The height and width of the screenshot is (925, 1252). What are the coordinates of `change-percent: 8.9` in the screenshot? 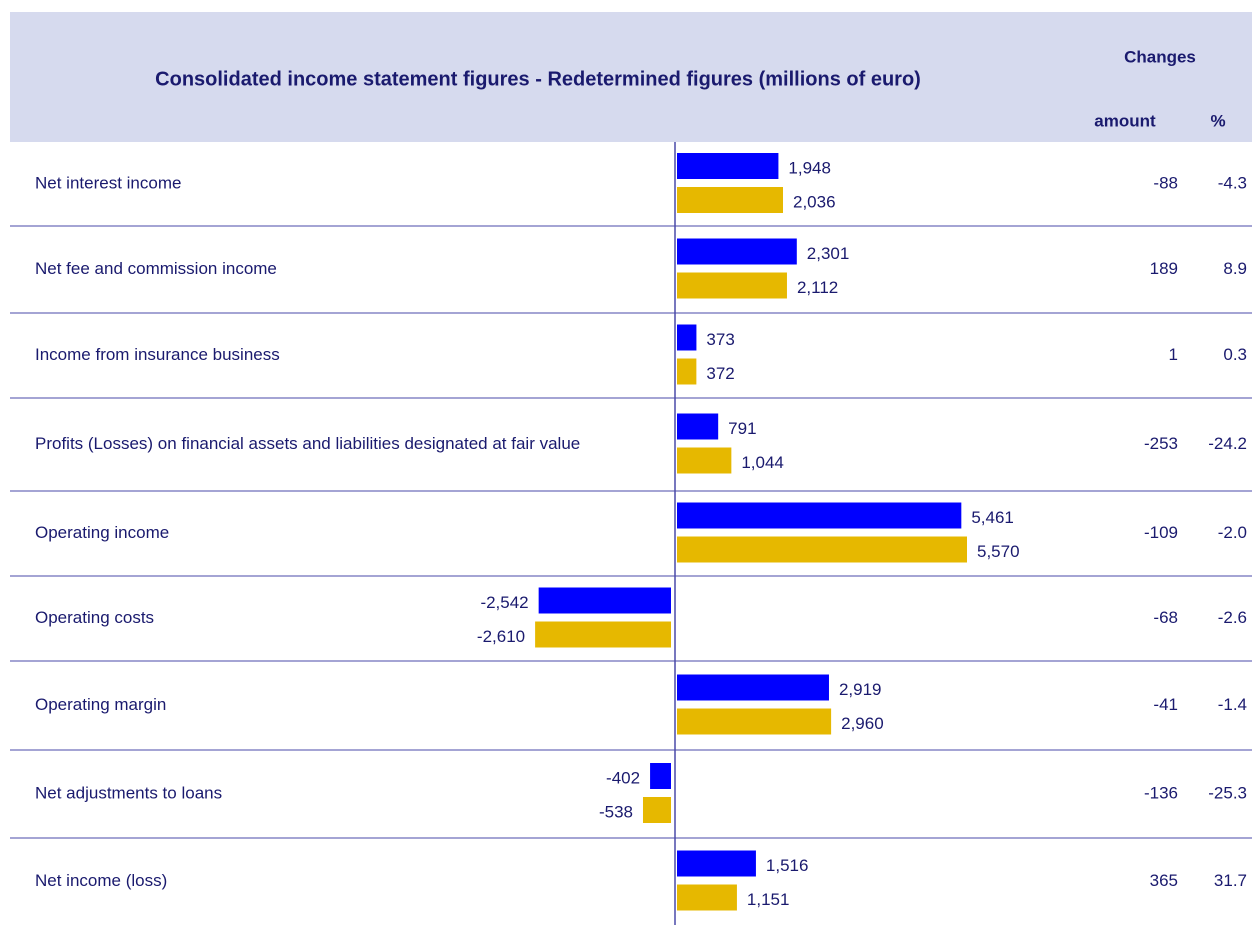 It's located at (1235, 268).